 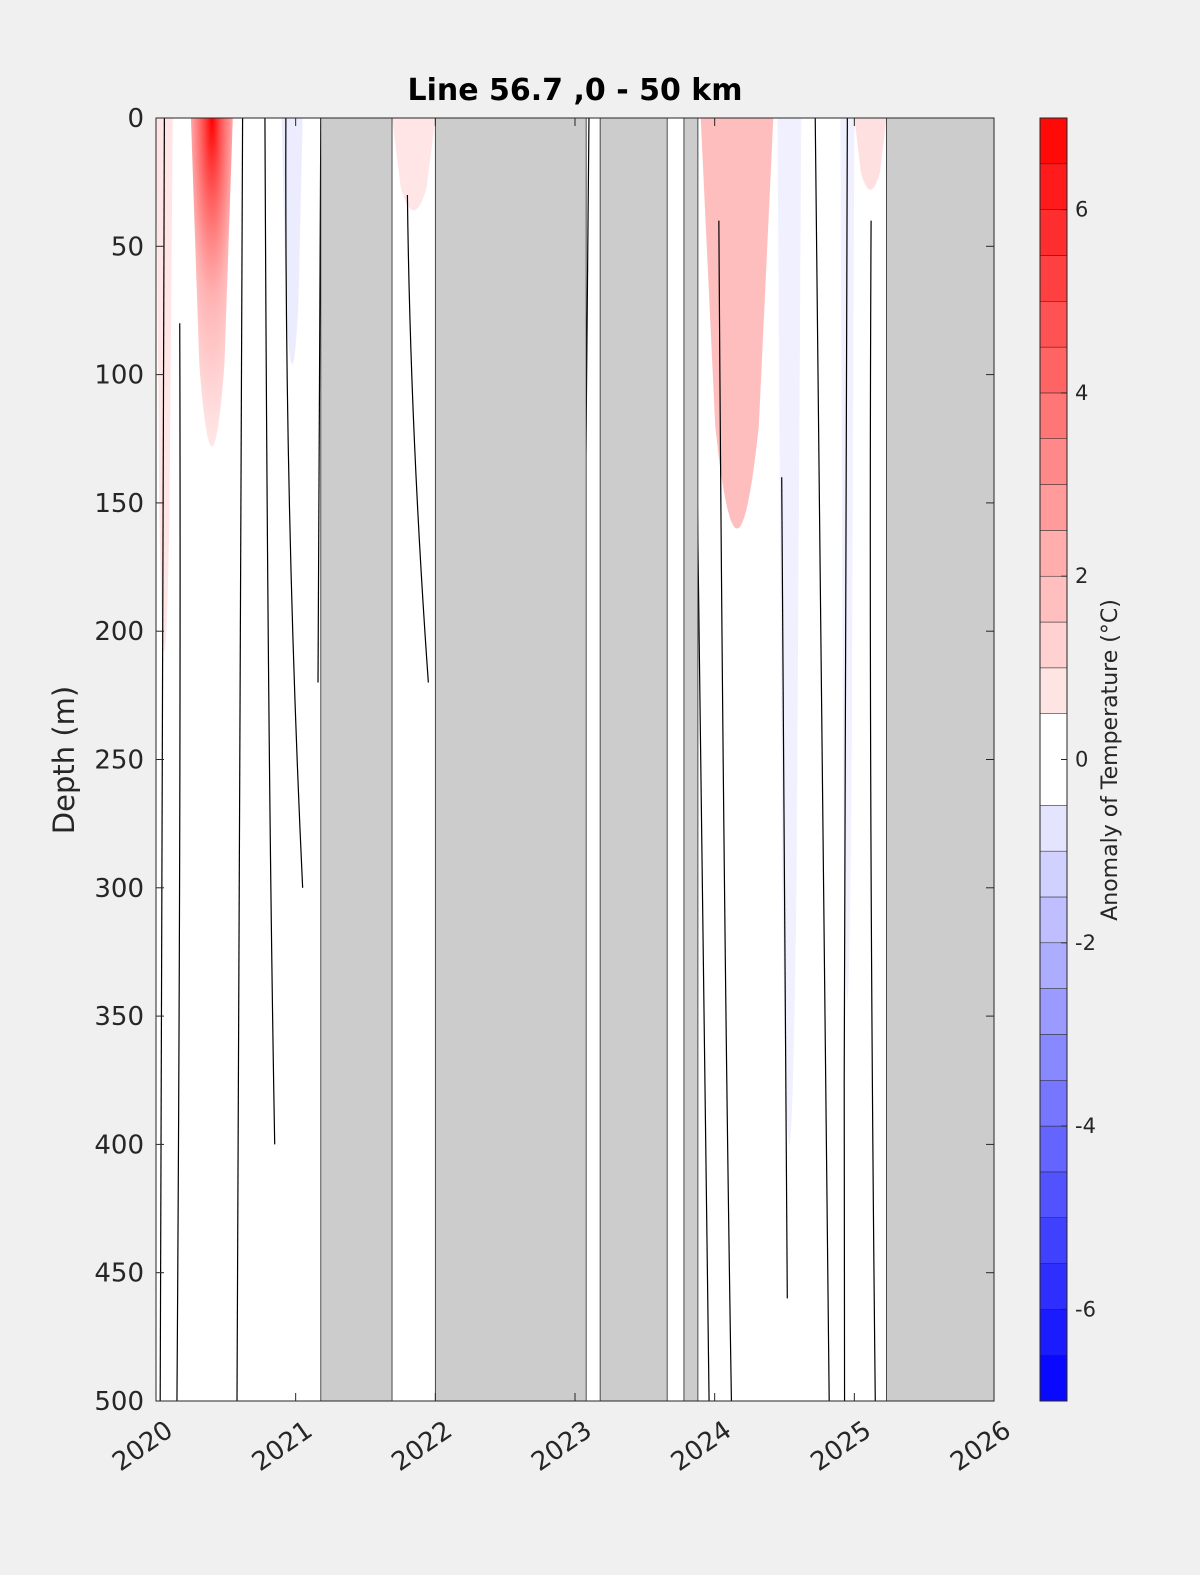 I want to click on colorbar-tick-label: 4, so click(x=1081, y=393).